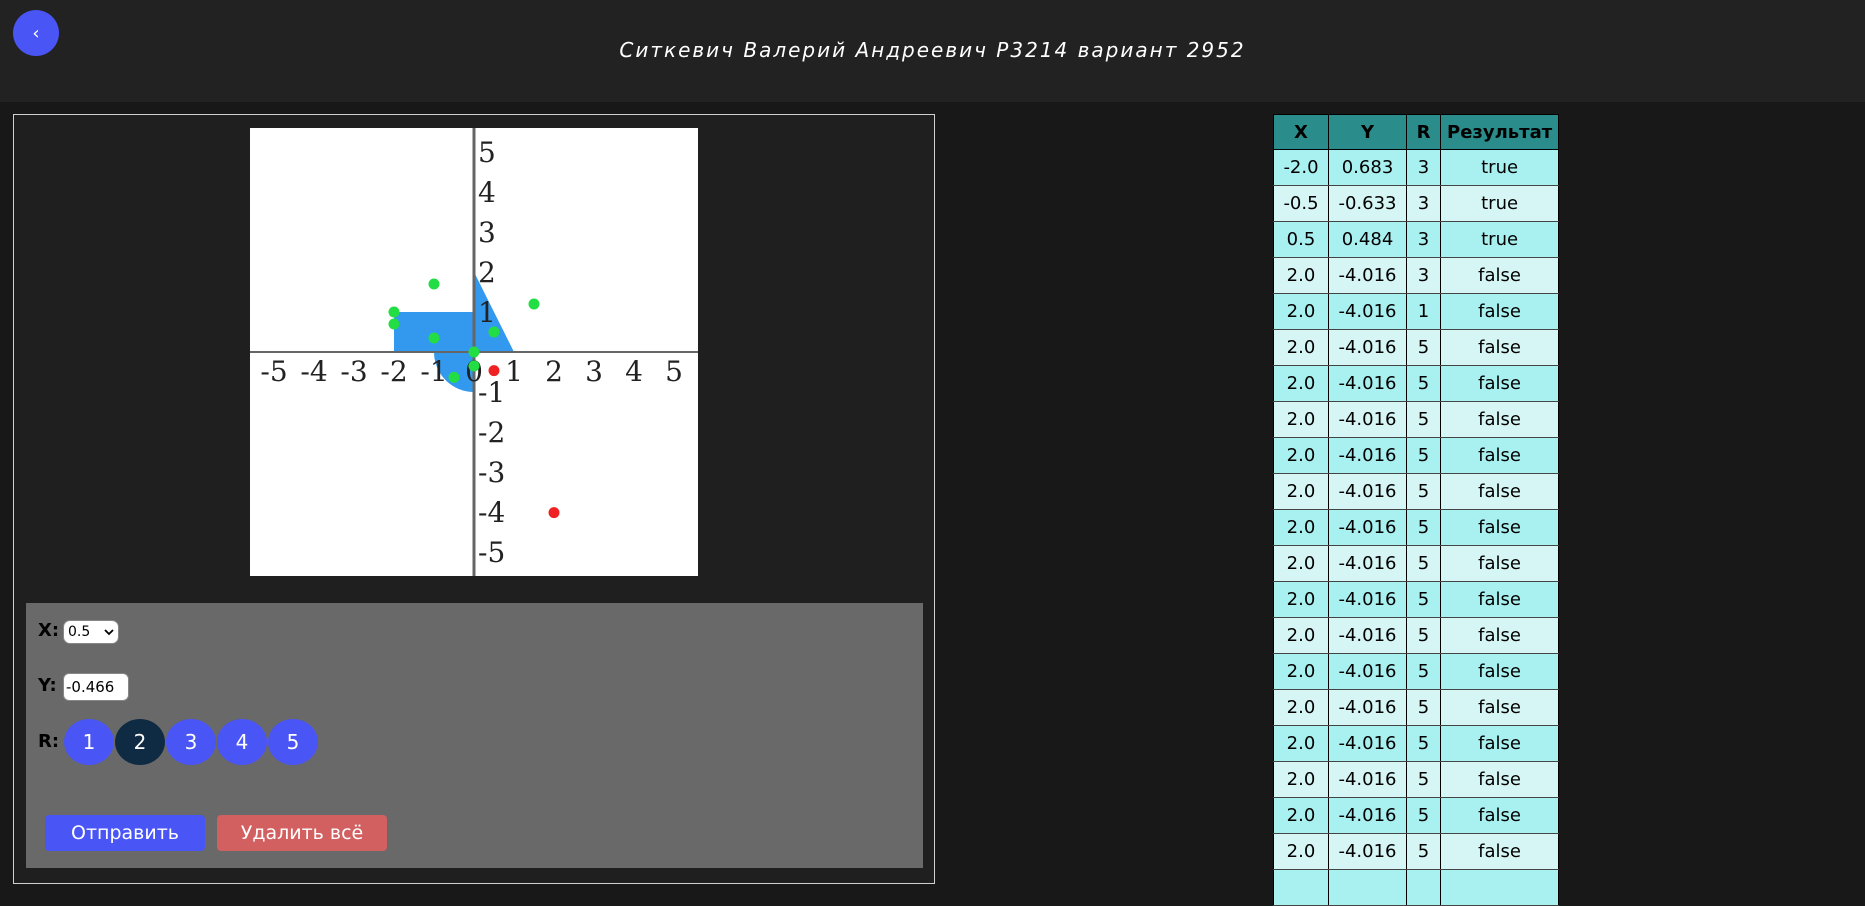 This screenshot has width=1865, height=906. Describe the element at coordinates (487, 152) in the screenshot. I see `y-tick-label: 5` at that location.